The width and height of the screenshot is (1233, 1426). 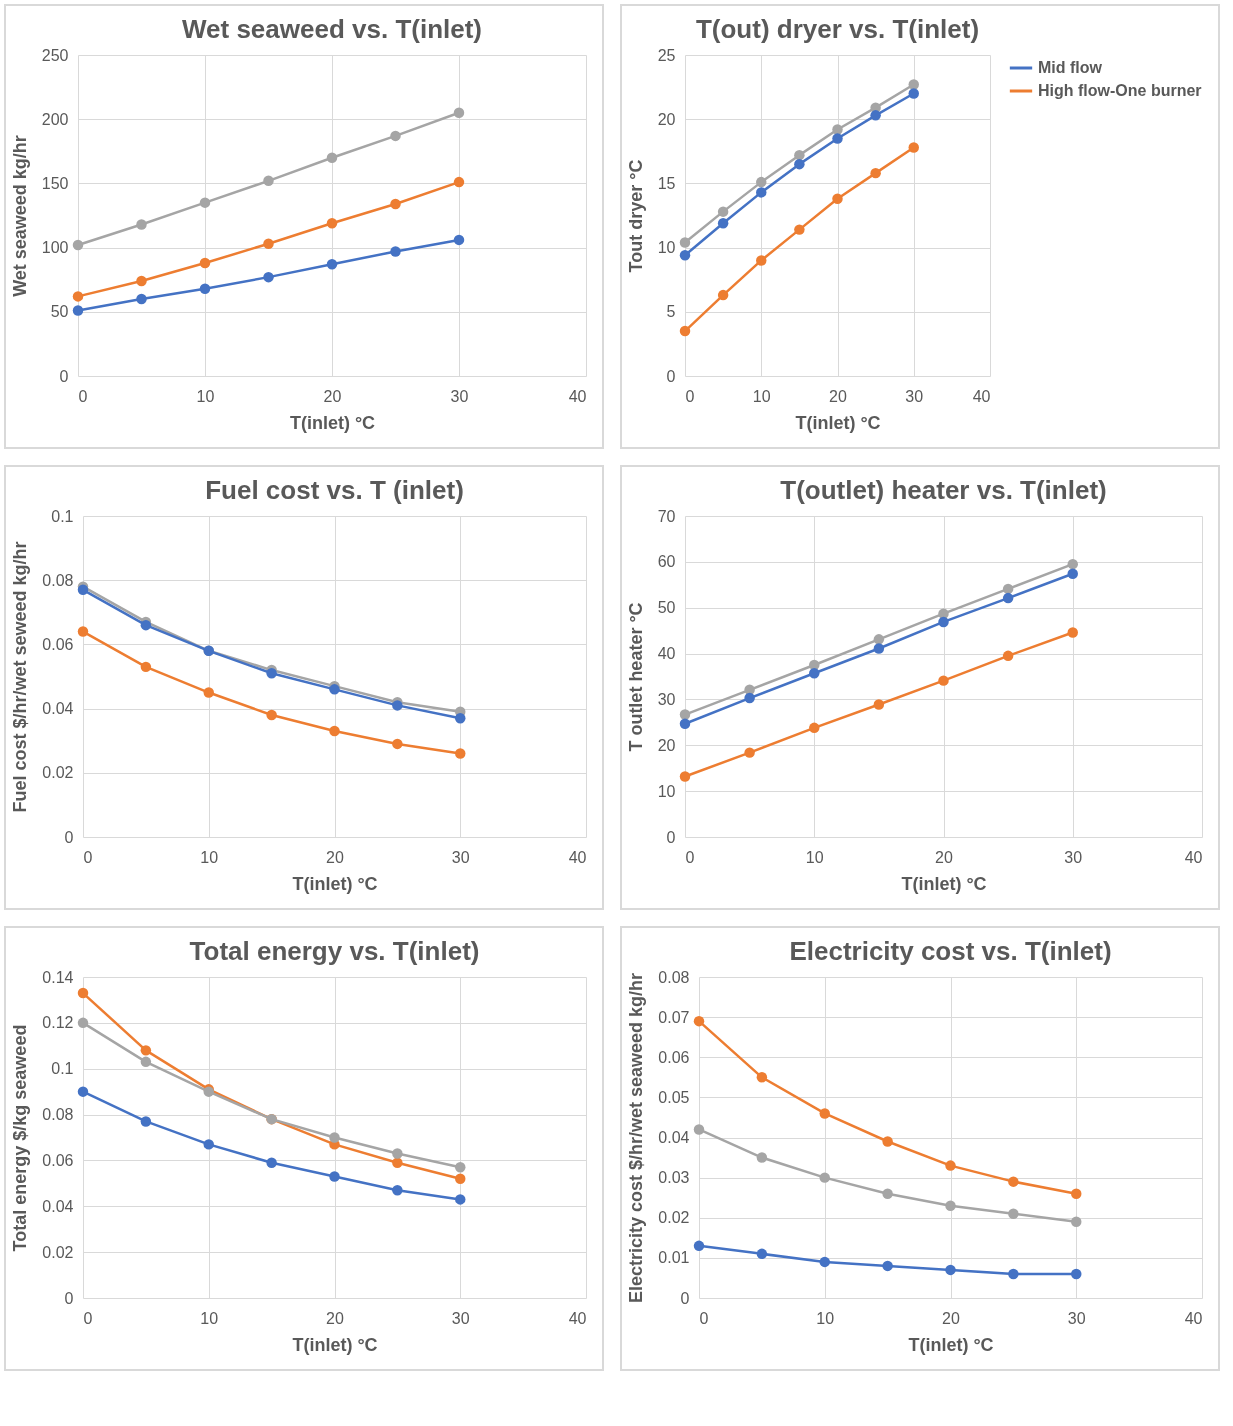 I want to click on y-tick-label: 150, so click(x=55, y=183).